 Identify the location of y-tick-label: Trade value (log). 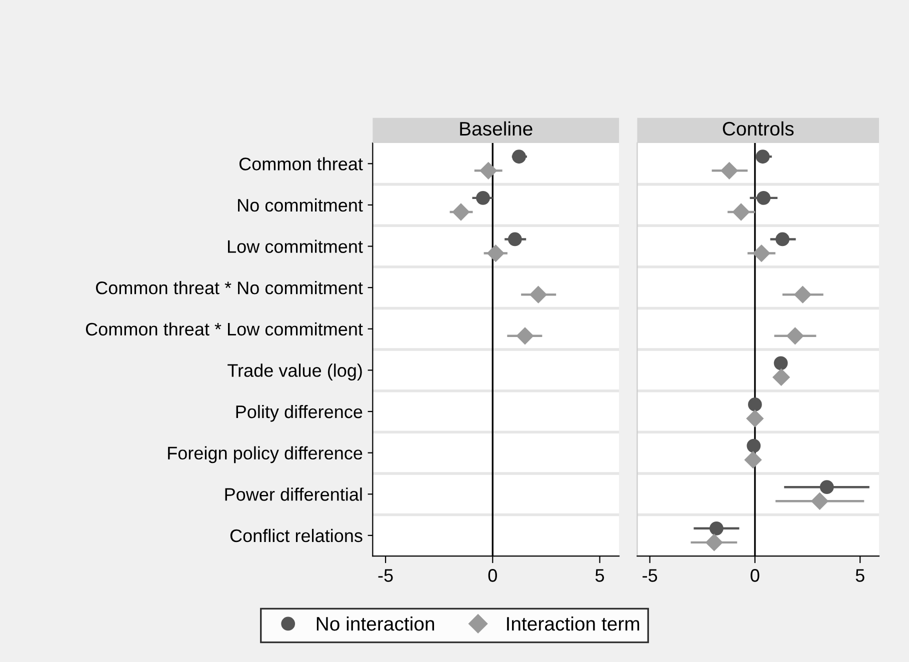
(295, 372).